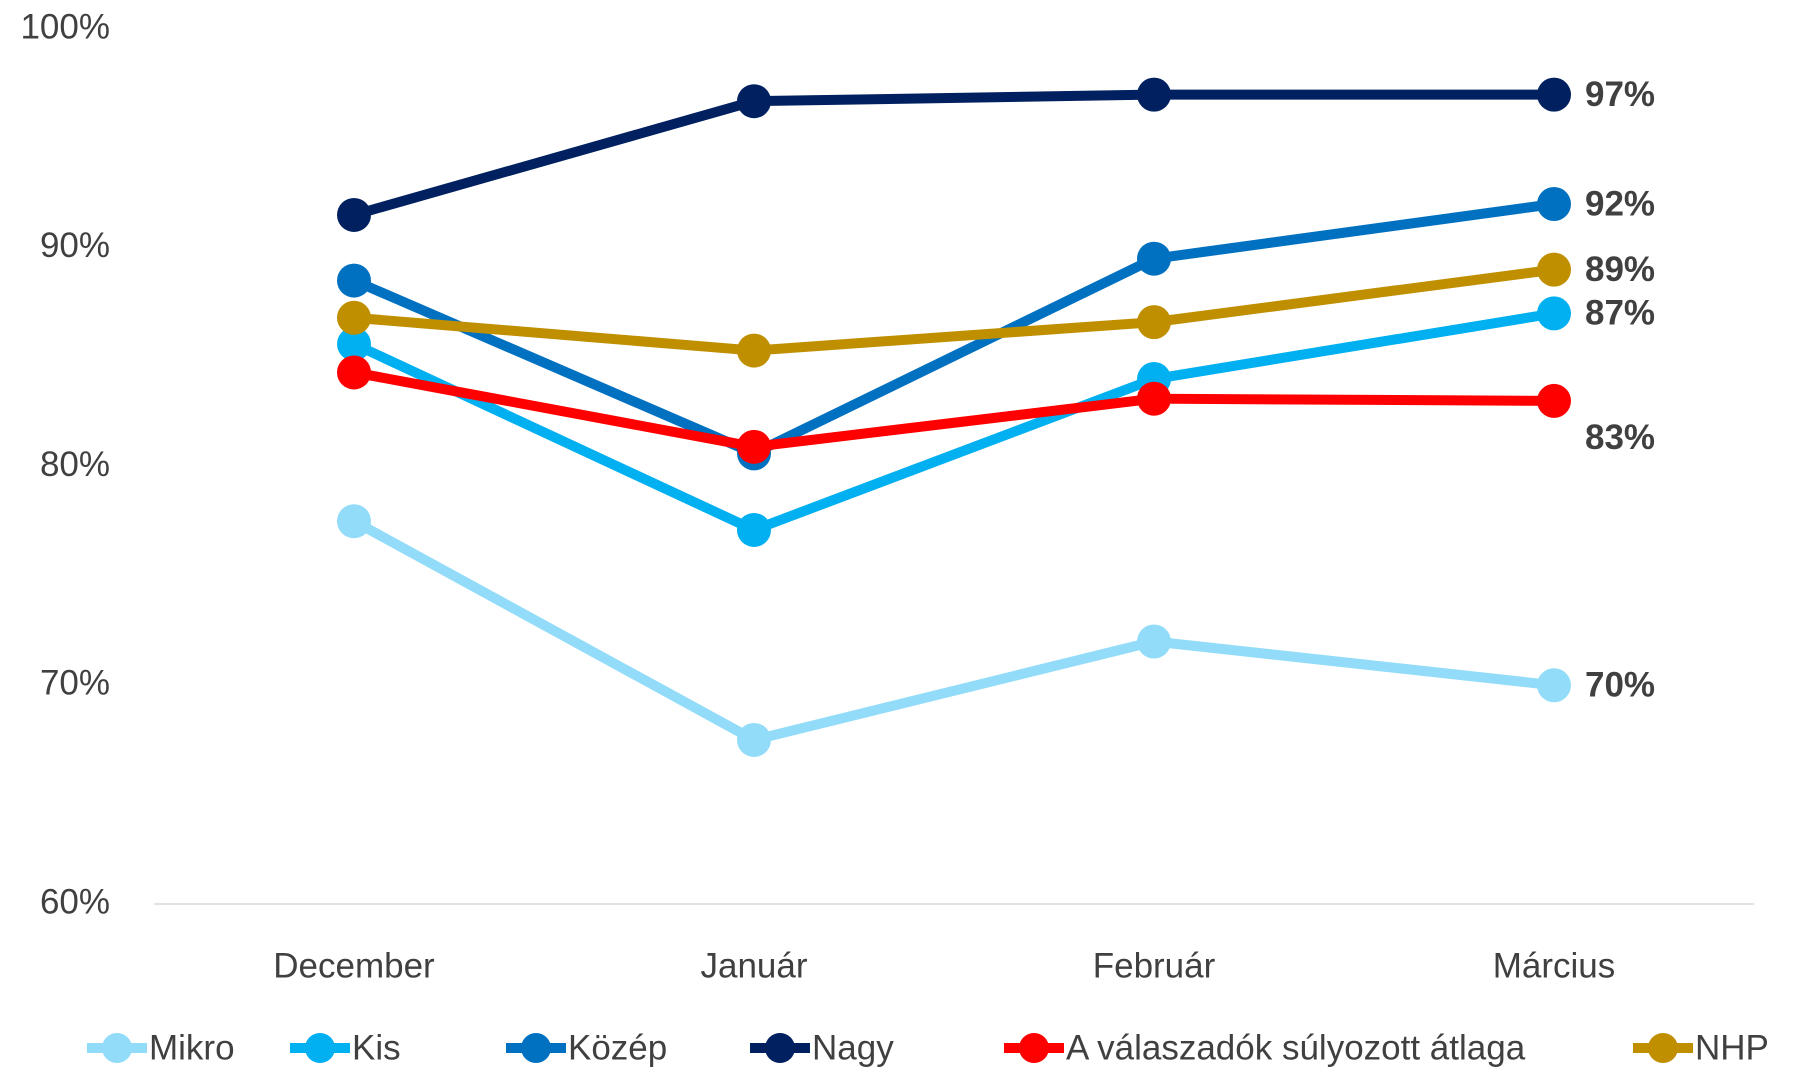  I want to click on value-label: 70%, so click(1620, 685).